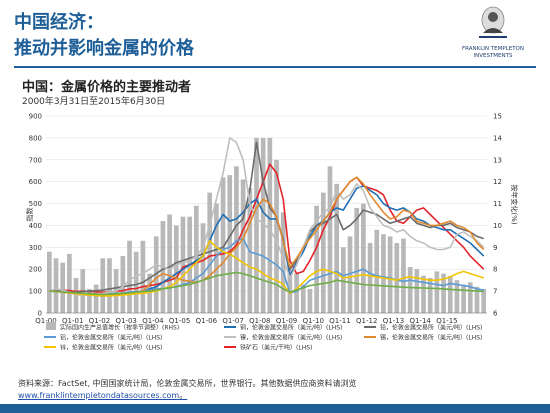 The image size is (550, 413). I want to click on y-left-axis-title: 指数, so click(29, 215).